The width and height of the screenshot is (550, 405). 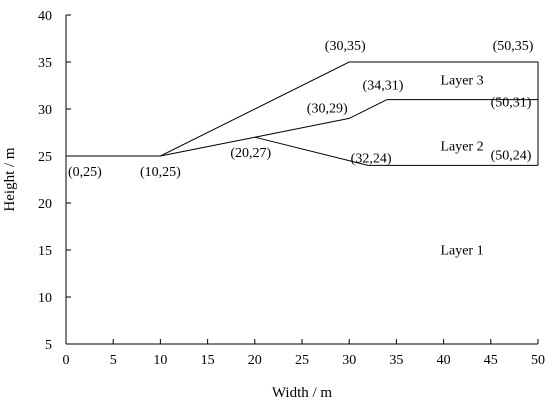 What do you see at coordinates (538, 360) in the screenshot?
I see `x-tick-label: 50` at bounding box center [538, 360].